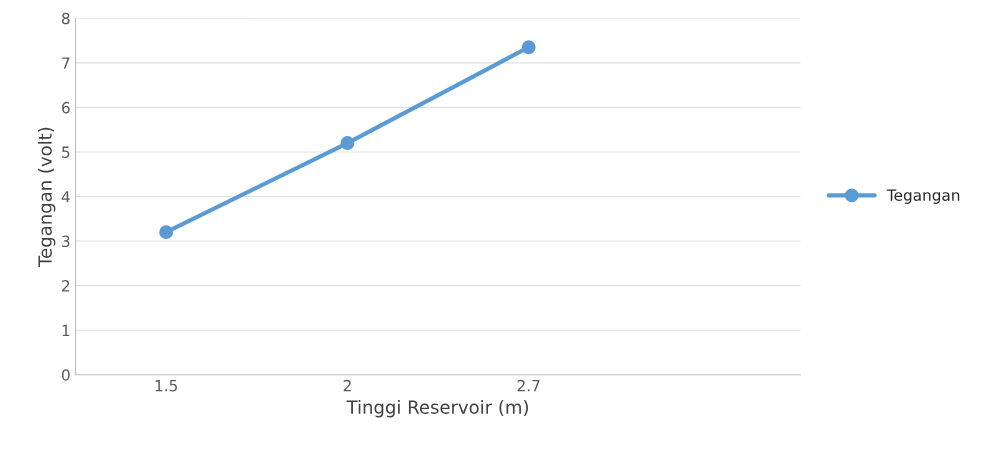 This screenshot has height=457, width=1007. What do you see at coordinates (66, 107) in the screenshot?
I see `y-tick-label: 6` at bounding box center [66, 107].